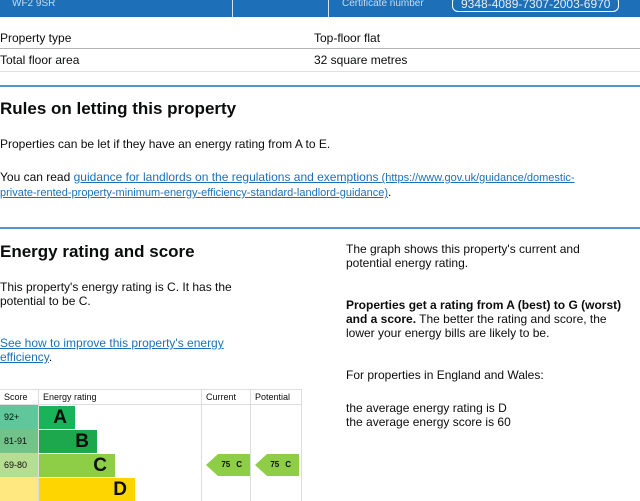 Image resolution: width=640 pixels, height=501 pixels. Describe the element at coordinates (426, 408) in the screenshot. I see `average-rating: the average energy rating is D` at that location.